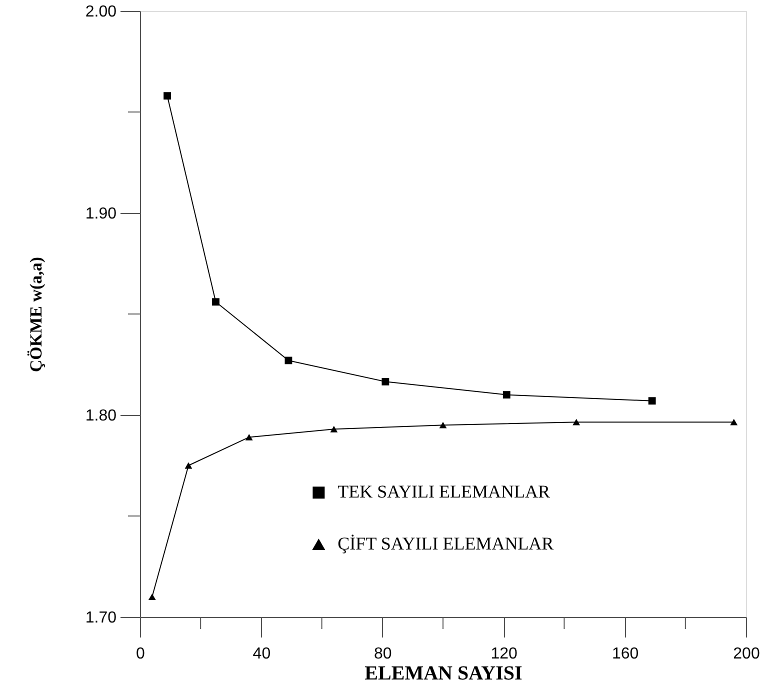 Image resolution: width=764 pixels, height=699 pixels. What do you see at coordinates (261, 654) in the screenshot?
I see `x-tick-label: 40` at bounding box center [261, 654].